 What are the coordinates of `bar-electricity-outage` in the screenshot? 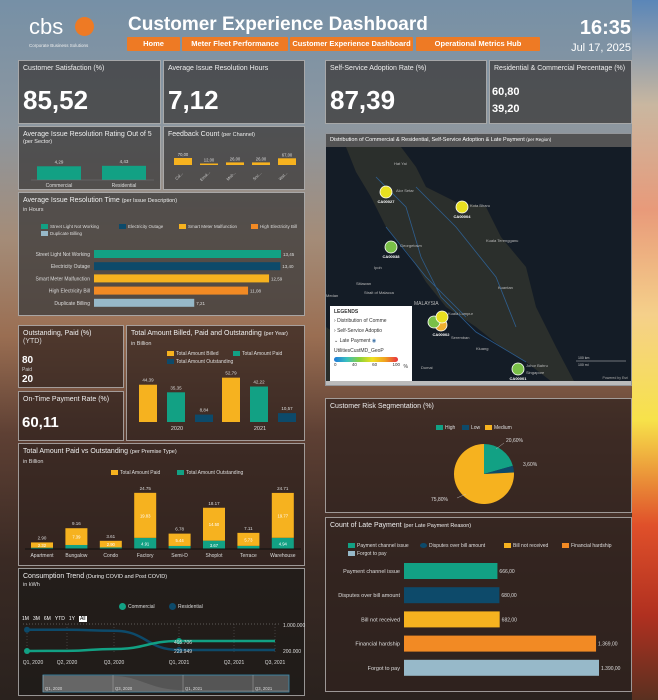 It's located at (187, 266).